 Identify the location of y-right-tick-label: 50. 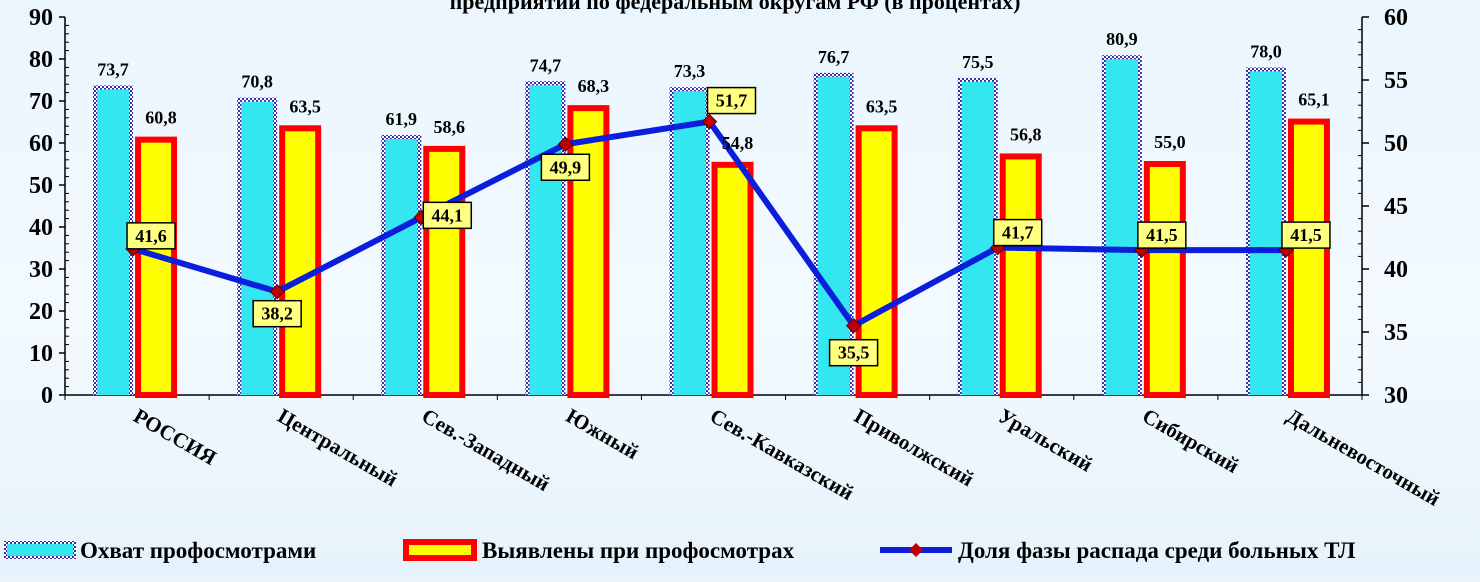
(1396, 144).